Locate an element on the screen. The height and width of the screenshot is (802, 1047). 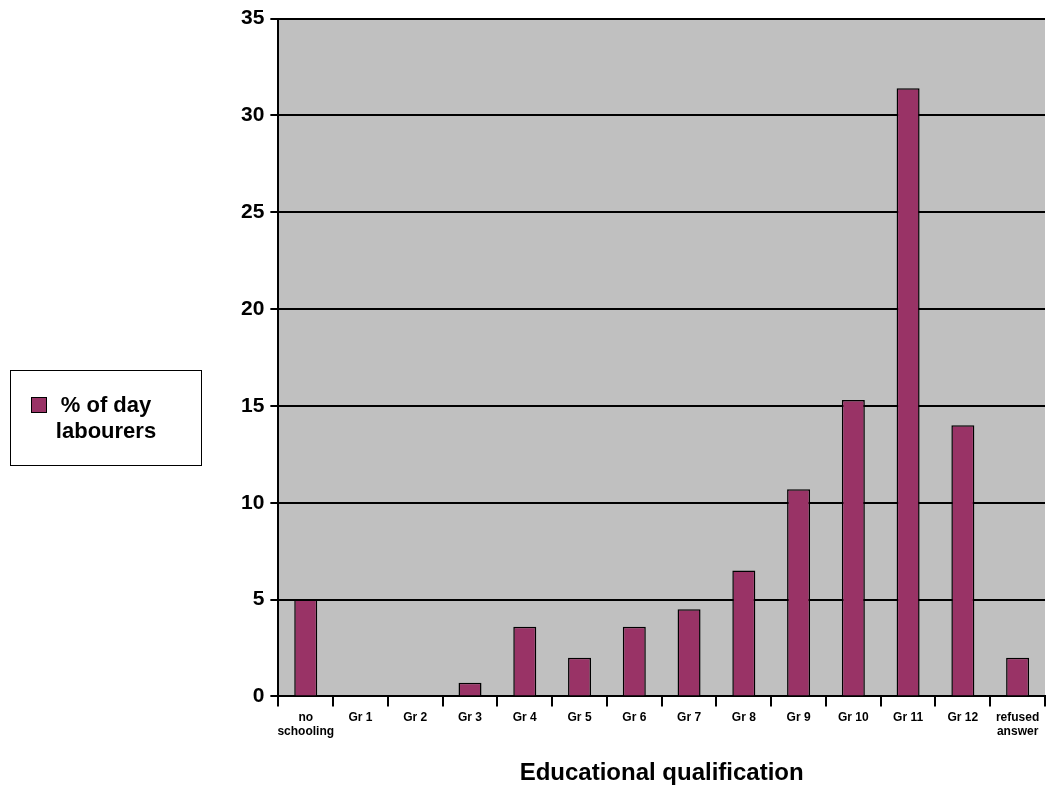
x-tick-label: no schooling is located at coordinates (306, 724).